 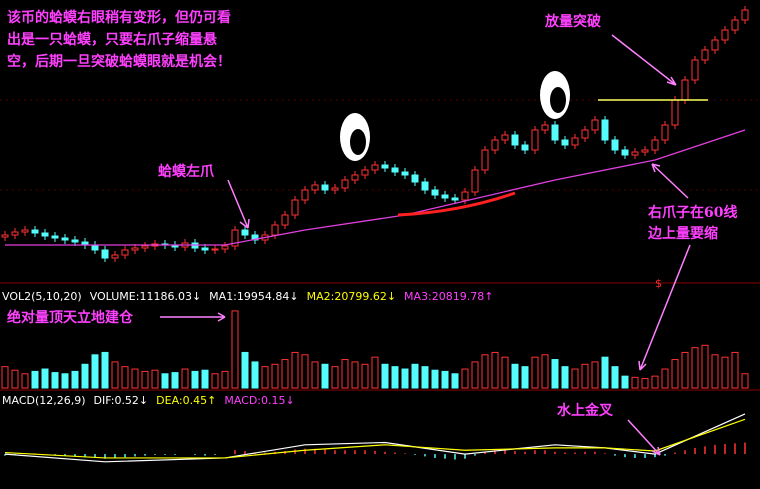 What do you see at coordinates (119, 61) in the screenshot?
I see `annotation: 空，后期一旦突破蛤蟆眼就是机会！` at bounding box center [119, 61].